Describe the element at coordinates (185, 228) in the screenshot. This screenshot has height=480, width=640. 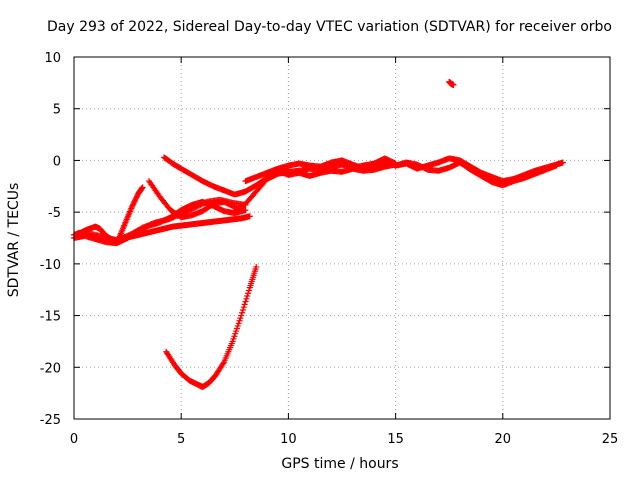
I see `series-arc-d` at that location.